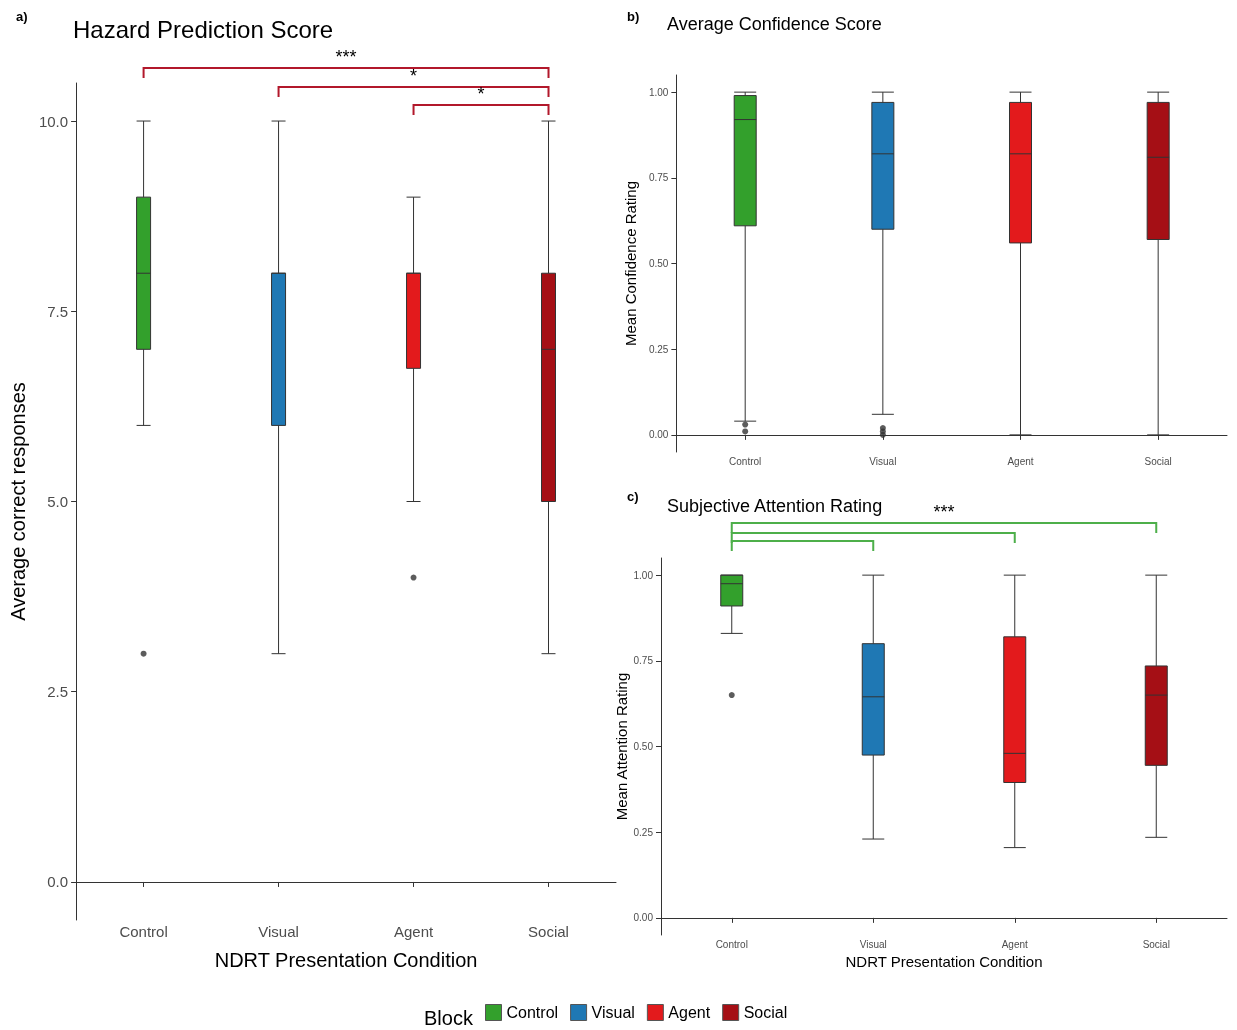  Describe the element at coordinates (621, 746) in the screenshot. I see `y-axis-title: Mean Attention Rating` at that location.